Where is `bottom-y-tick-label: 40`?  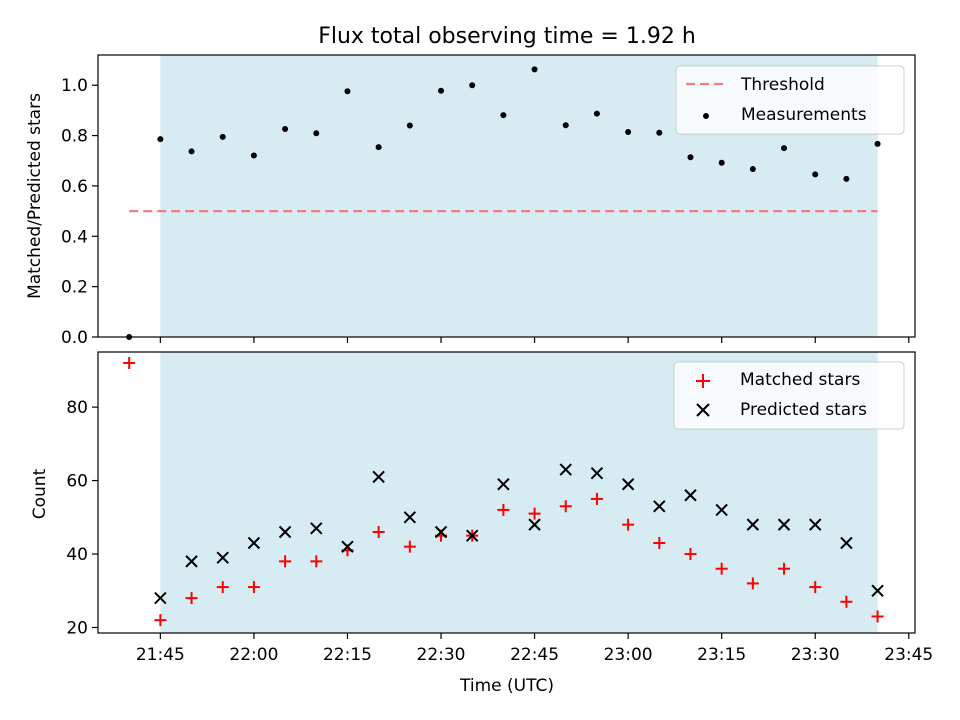
bottom-y-tick-label: 40 is located at coordinates (77, 555).